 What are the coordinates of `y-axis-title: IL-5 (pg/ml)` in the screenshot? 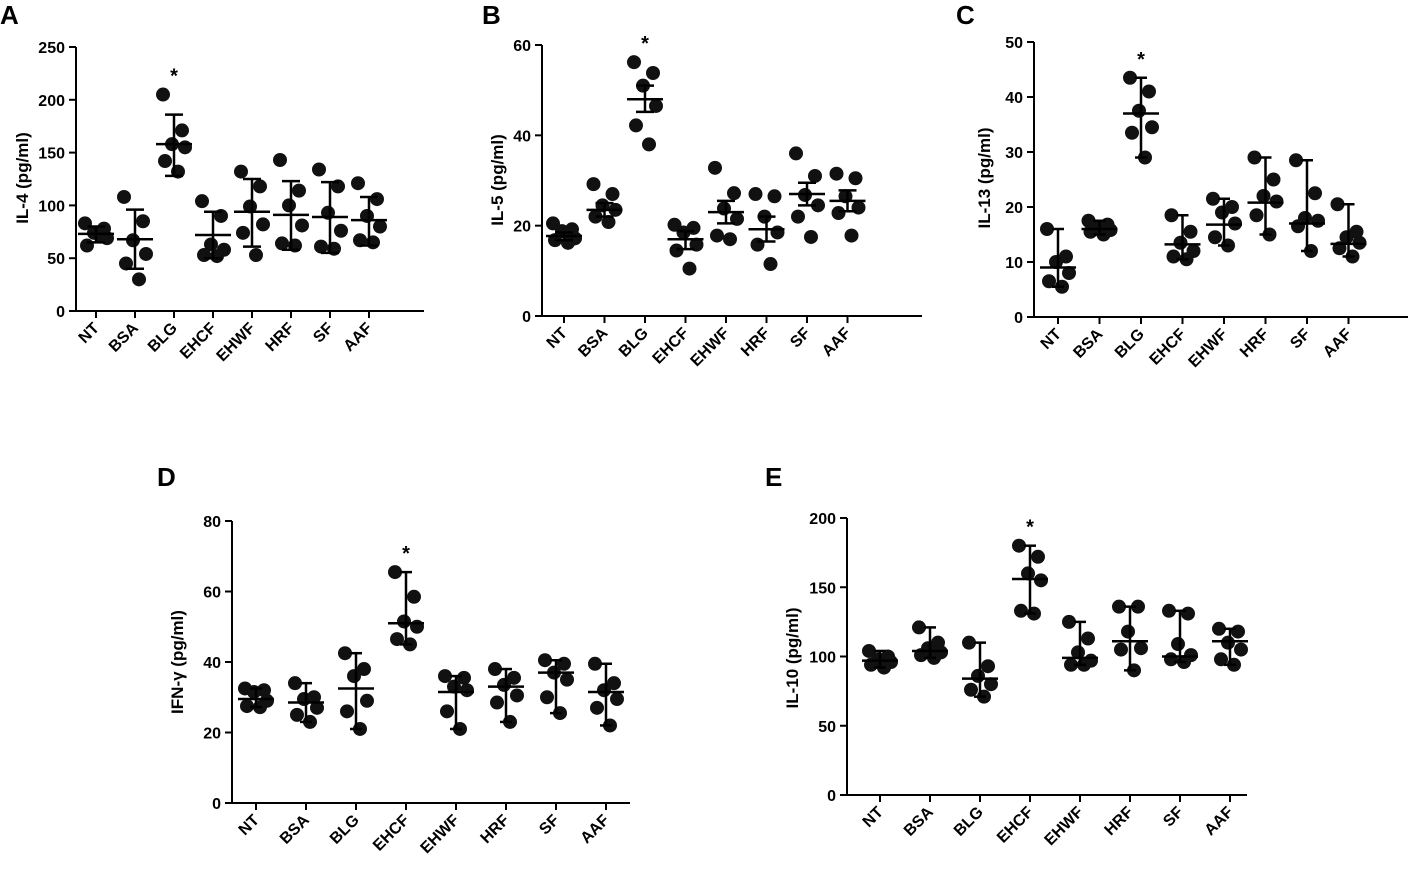 It's located at (497, 180).